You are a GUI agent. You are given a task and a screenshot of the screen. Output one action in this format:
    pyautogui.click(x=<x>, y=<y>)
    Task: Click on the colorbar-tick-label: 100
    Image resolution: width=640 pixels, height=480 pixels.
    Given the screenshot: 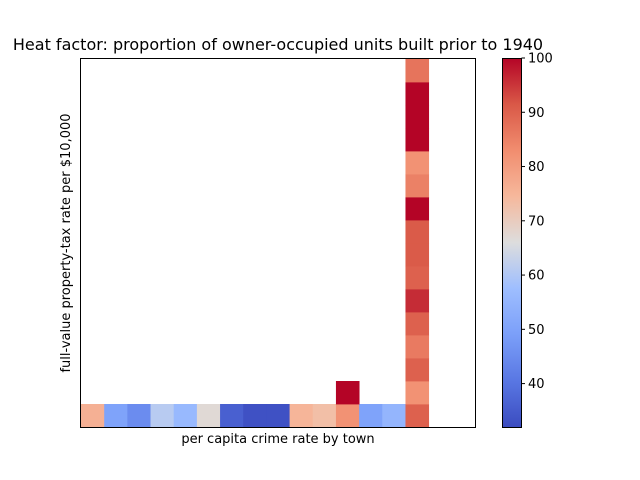 What is the action you would take?
    pyautogui.click(x=540, y=59)
    